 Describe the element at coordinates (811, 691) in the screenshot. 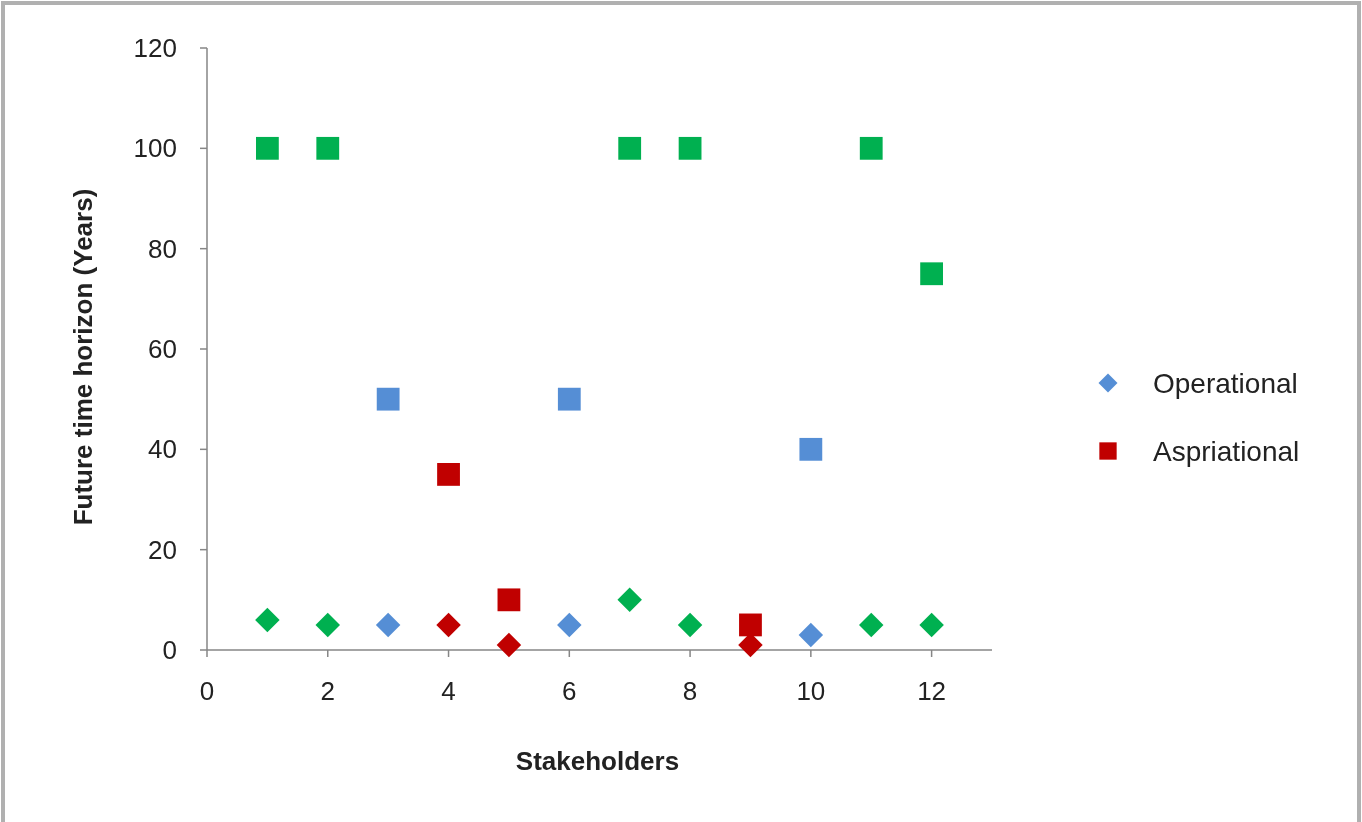

I see `x-tick-label: 10` at that location.